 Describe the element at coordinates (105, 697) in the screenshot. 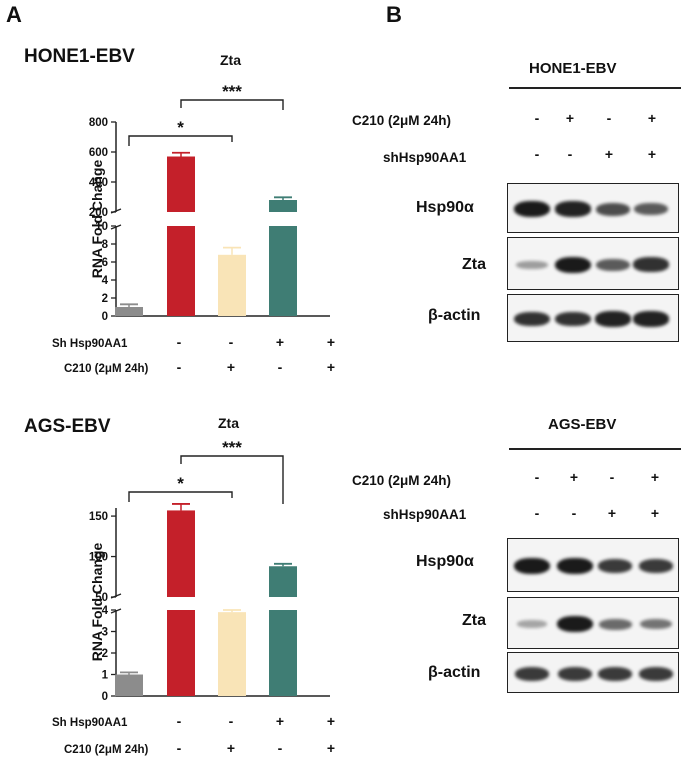

I see `bottom-tick-label-lower-0: 0` at that location.